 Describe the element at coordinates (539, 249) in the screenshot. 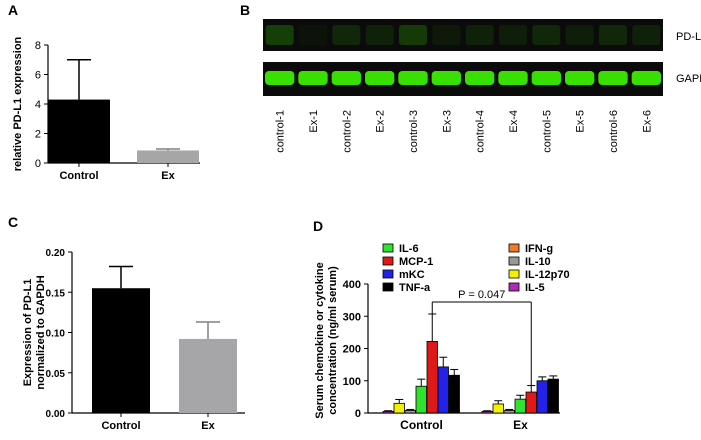

I see `panel-d-legend-label-ifn-g: IFN-g` at that location.